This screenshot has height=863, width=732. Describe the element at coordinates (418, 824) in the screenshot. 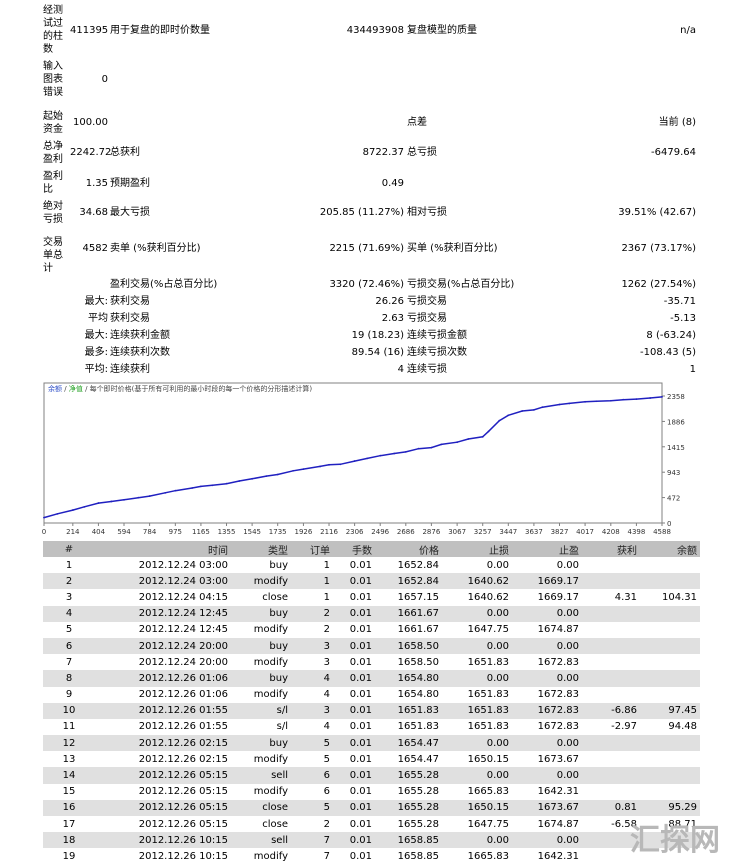

I see `table-cell: 1655.28` at that location.